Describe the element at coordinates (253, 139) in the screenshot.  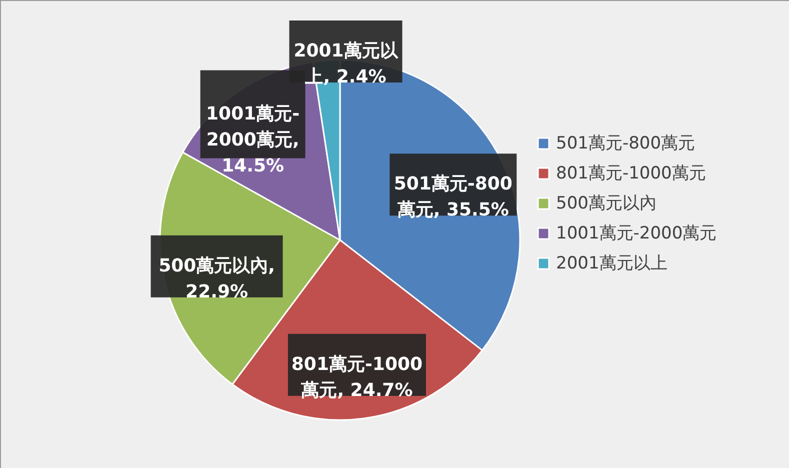
I see `data-label: 1001萬元-2000萬元, 14.5%` at that location.